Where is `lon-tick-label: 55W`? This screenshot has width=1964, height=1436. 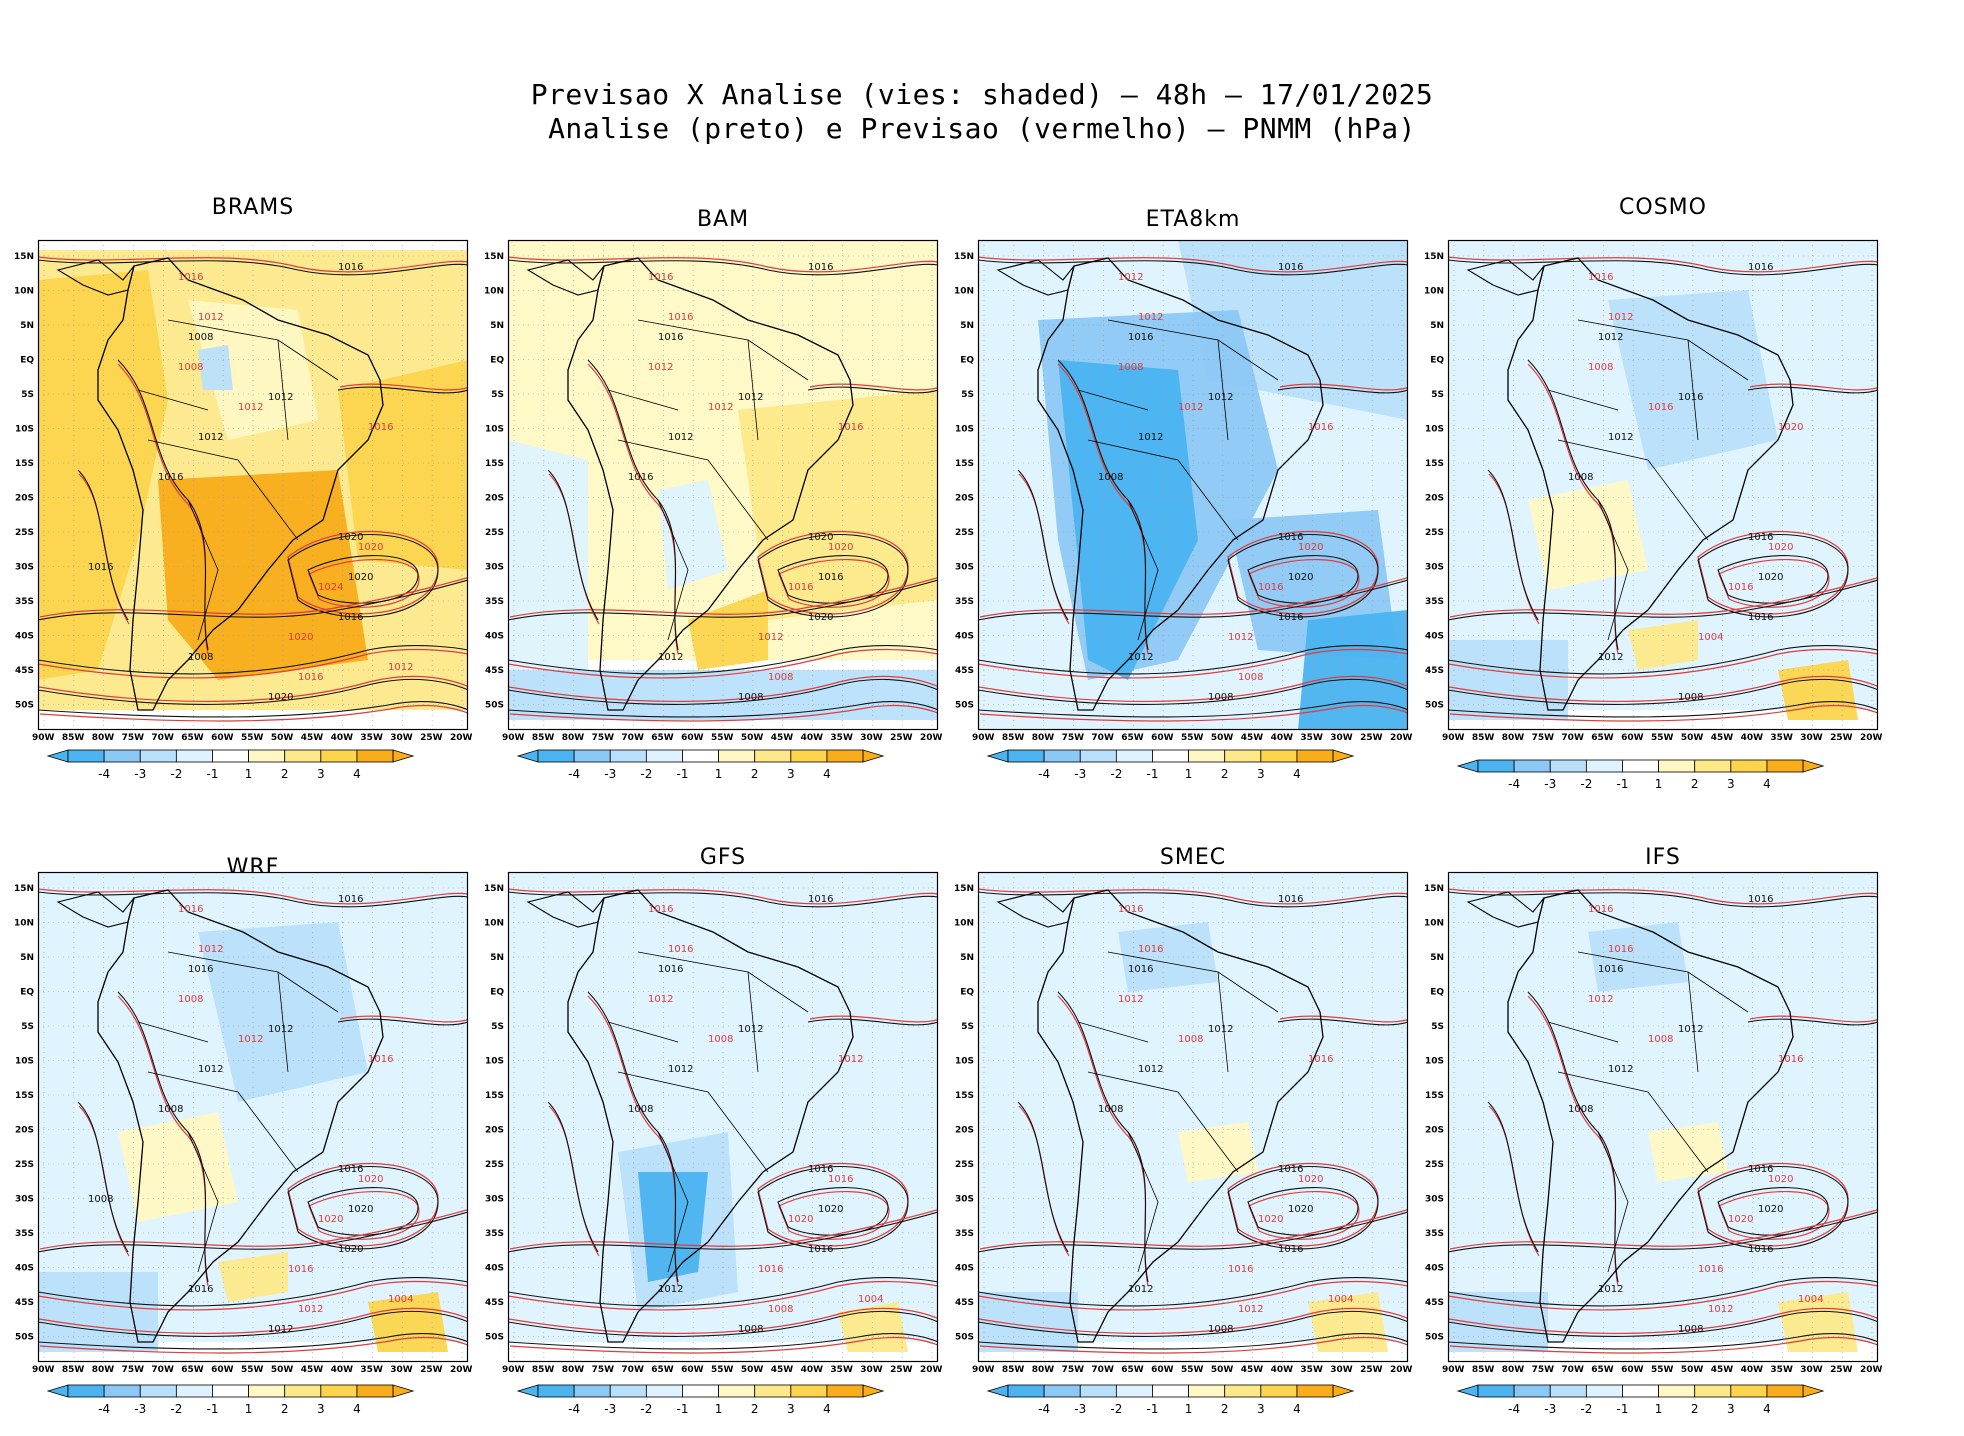
lon-tick-label: 55W is located at coordinates (1192, 1370).